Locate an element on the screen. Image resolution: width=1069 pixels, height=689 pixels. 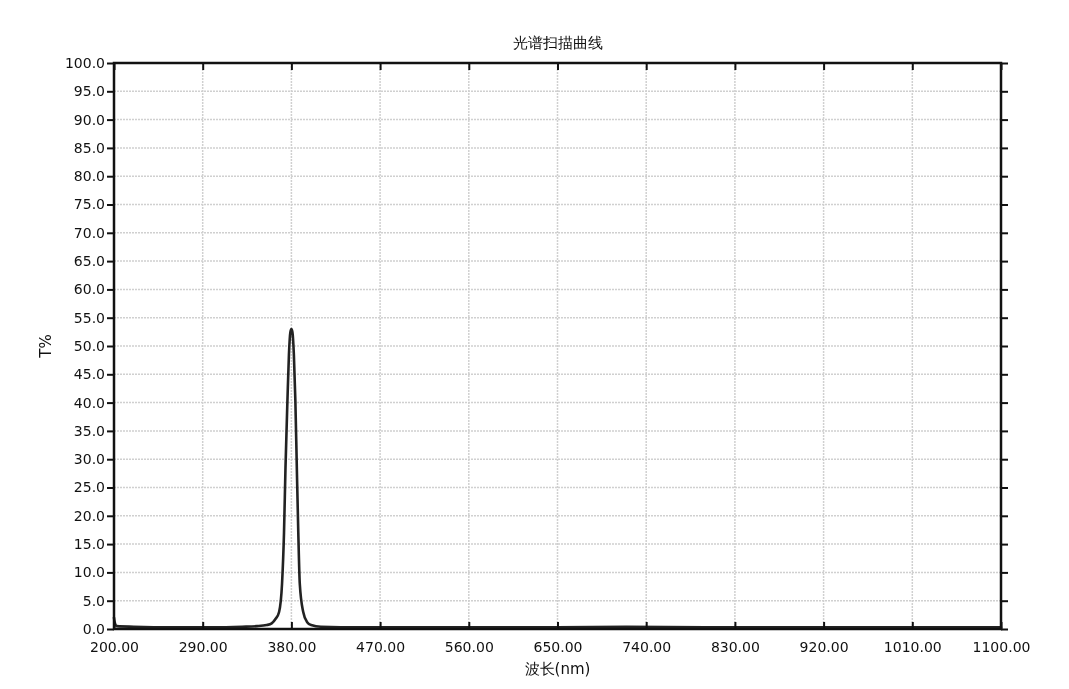
y-tick-label: 15.0 is located at coordinates (89, 544).